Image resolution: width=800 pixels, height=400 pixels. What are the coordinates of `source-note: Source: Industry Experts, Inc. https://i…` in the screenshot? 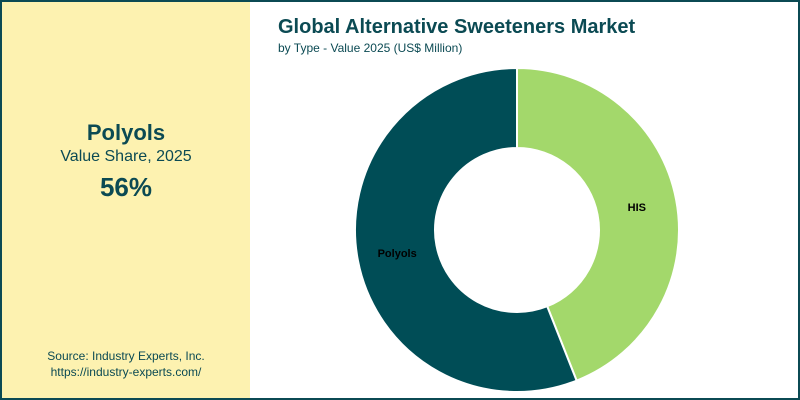 It's located at (126, 364).